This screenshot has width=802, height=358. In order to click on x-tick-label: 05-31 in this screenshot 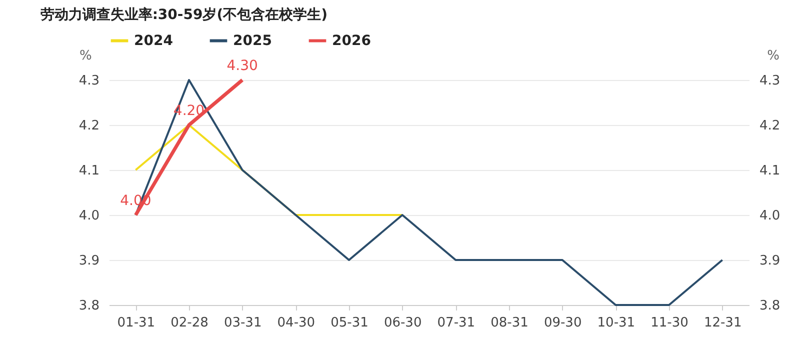, I will do `click(349, 323)`.